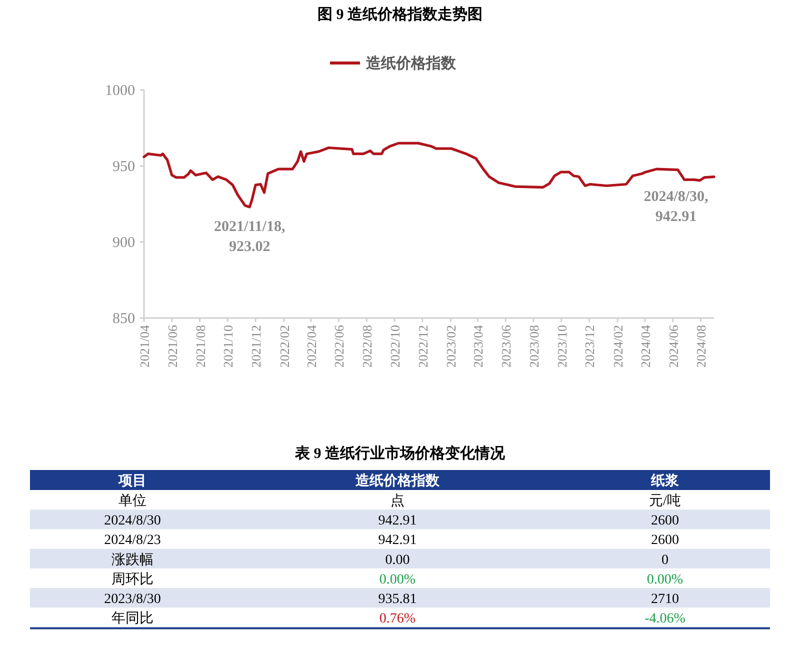 The height and width of the screenshot is (663, 801). Describe the element at coordinates (228, 346) in the screenshot. I see `x-tick-label: 2021/10` at that location.